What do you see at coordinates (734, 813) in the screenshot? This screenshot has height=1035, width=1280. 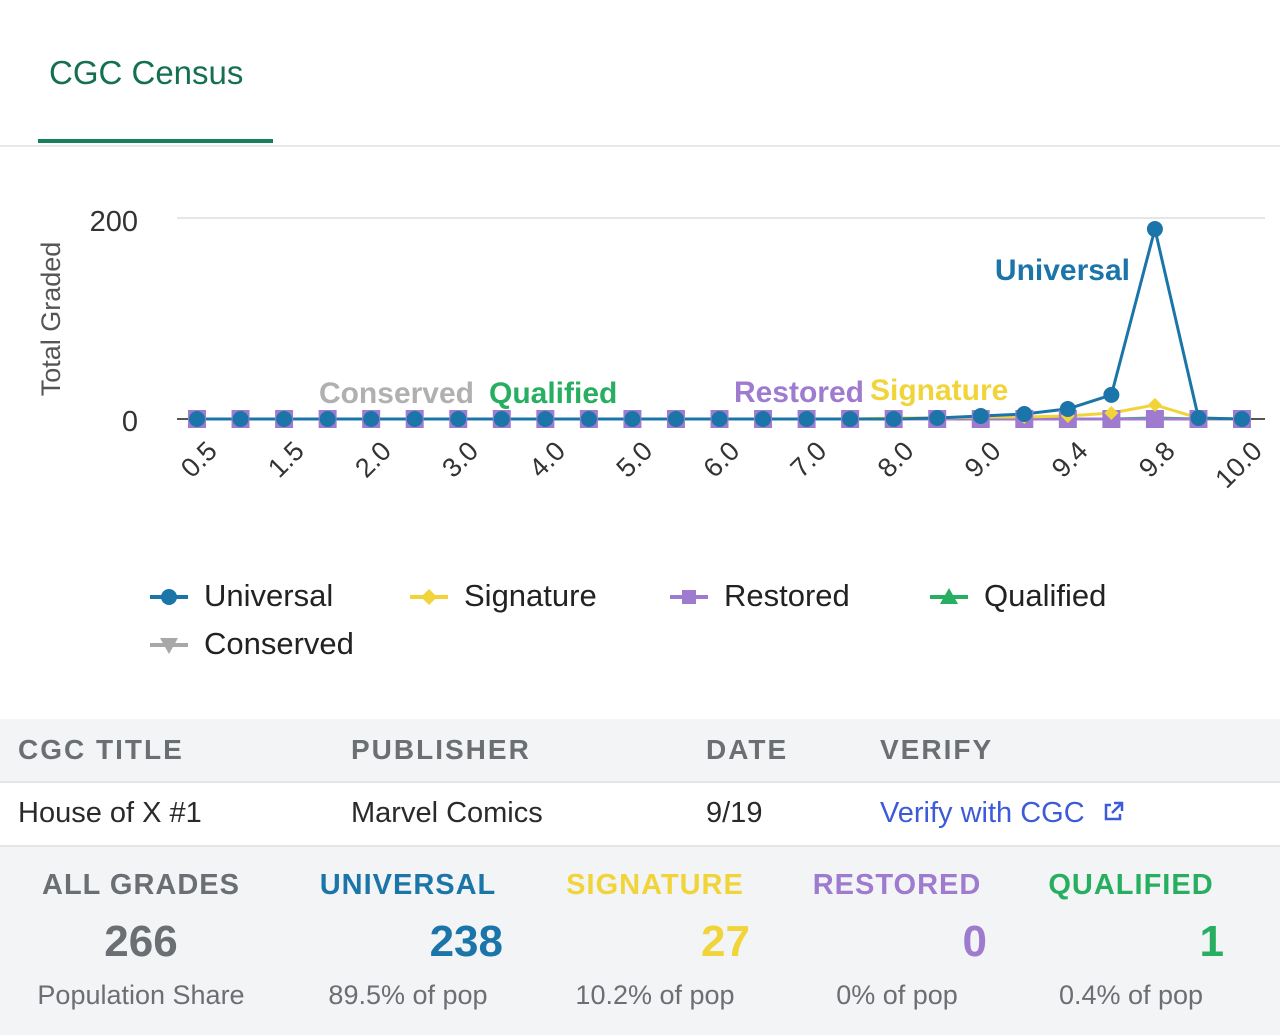 I see `cell-date: 9/19` at bounding box center [734, 813].